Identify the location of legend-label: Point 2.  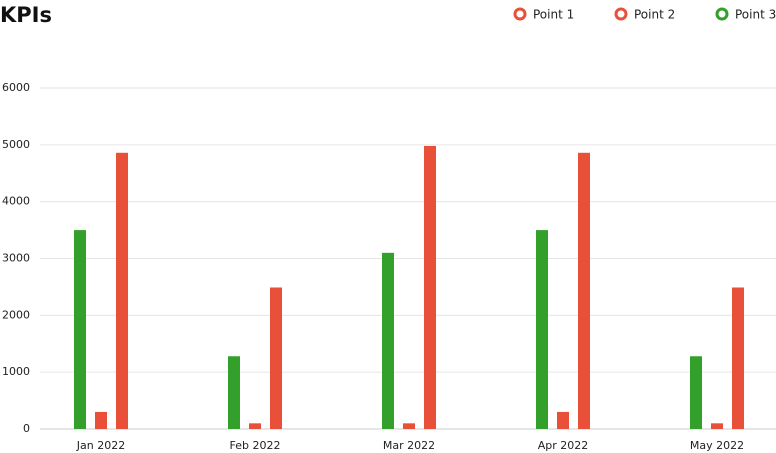
(654, 15).